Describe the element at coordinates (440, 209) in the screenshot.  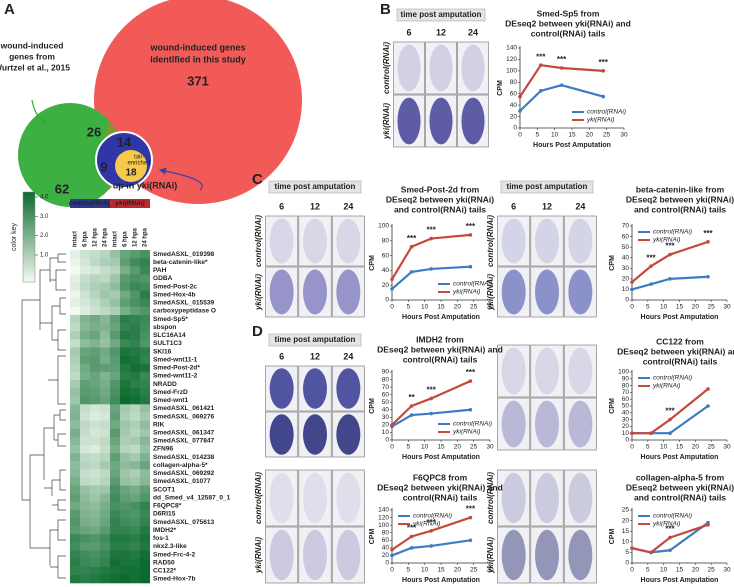
I see `chart-title: and control(RNAi) tails` at that location.